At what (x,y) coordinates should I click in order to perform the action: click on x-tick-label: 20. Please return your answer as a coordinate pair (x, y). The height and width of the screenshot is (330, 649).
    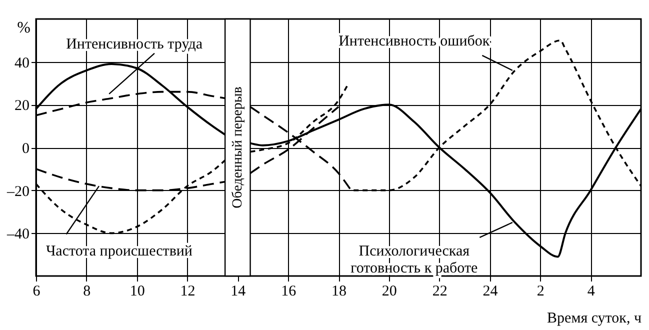
    Looking at the image, I should click on (389, 292).